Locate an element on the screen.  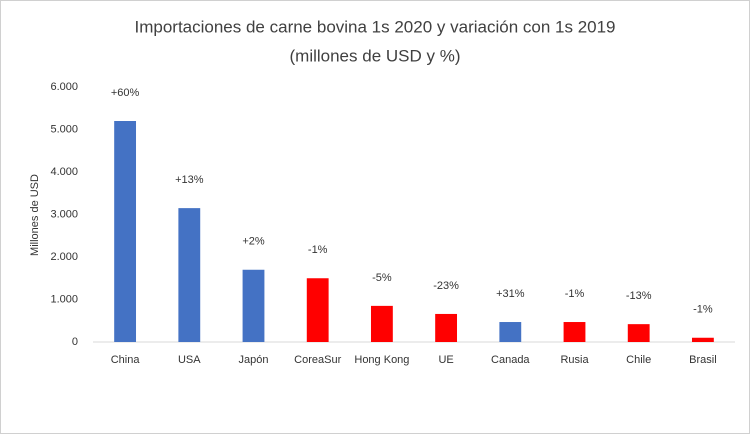
x-tick-label: China is located at coordinates (126, 360).